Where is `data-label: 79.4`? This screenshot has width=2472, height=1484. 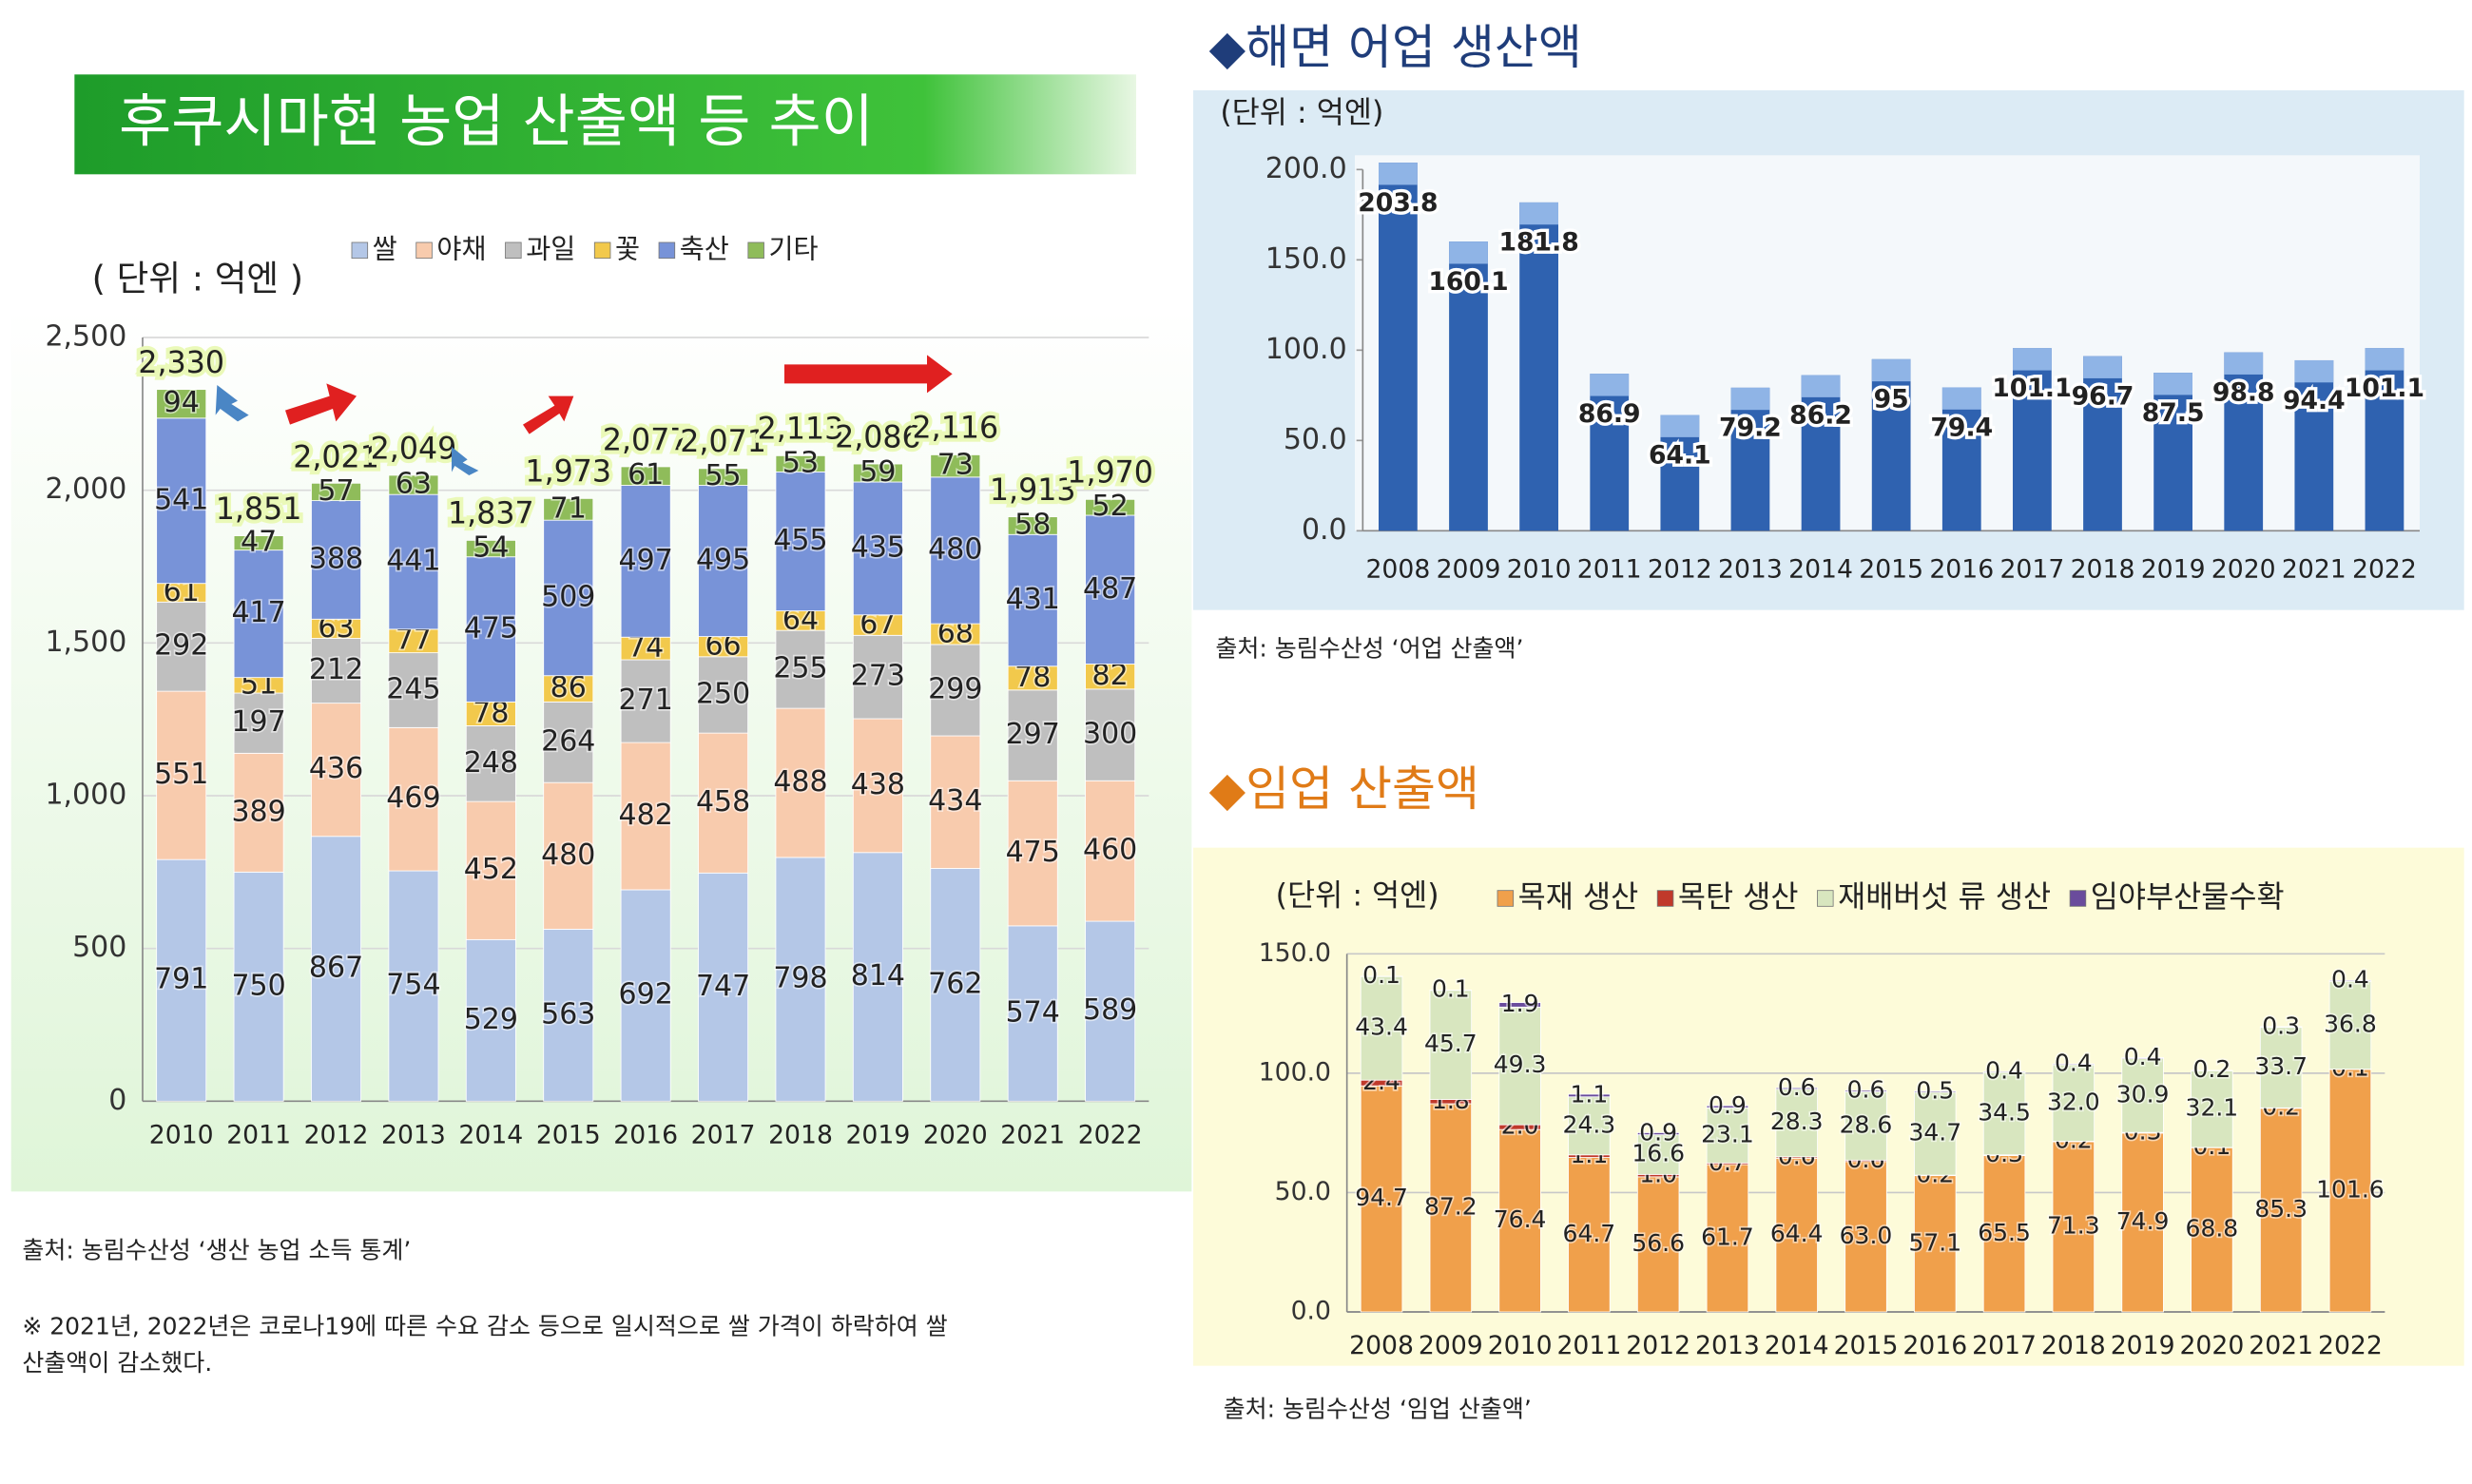 data-label: 79.4 is located at coordinates (1962, 427).